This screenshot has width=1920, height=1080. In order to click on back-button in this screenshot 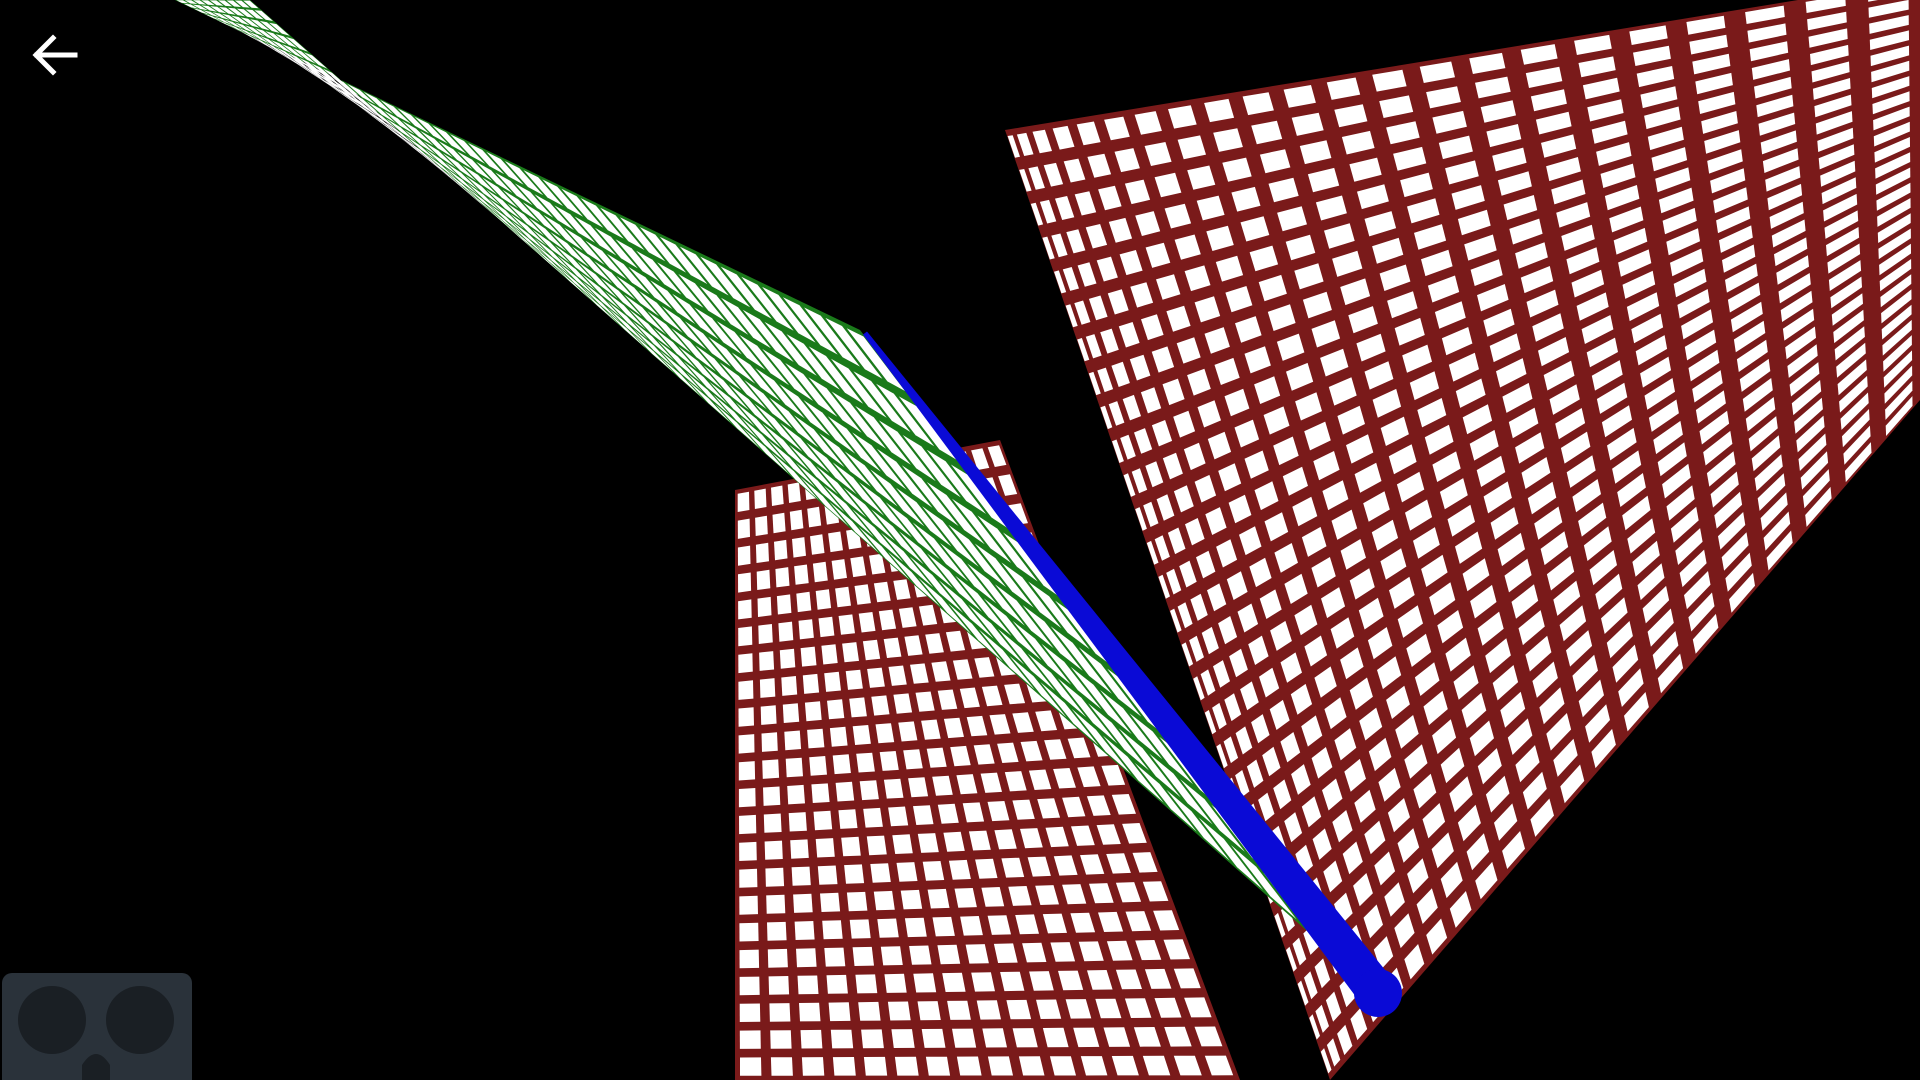, I will do `click(55, 55)`.